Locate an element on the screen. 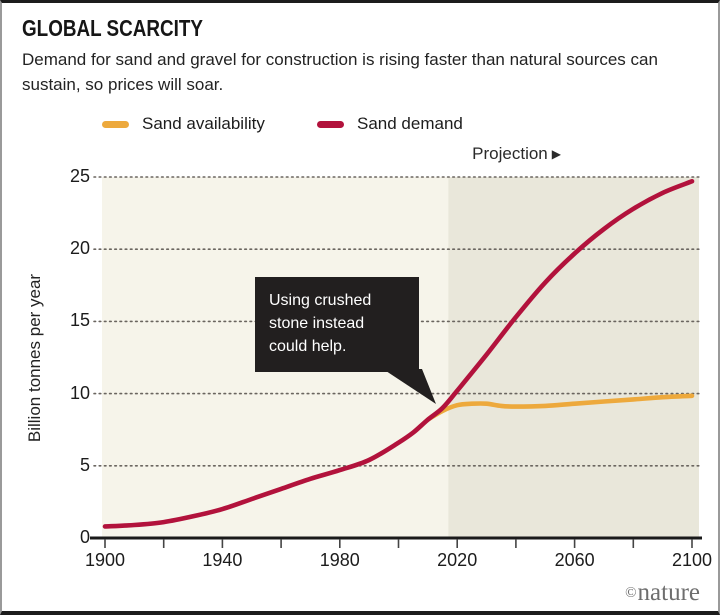 This screenshot has width=720, height=615. y-tick-label: 0 is located at coordinates (84, 537).